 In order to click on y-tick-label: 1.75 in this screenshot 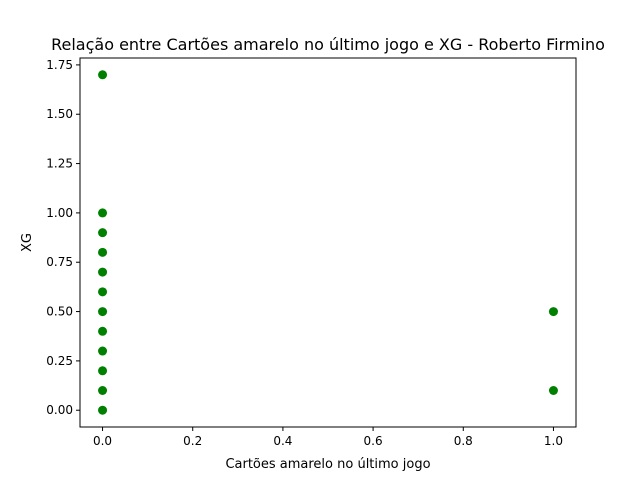, I will do `click(59, 65)`.